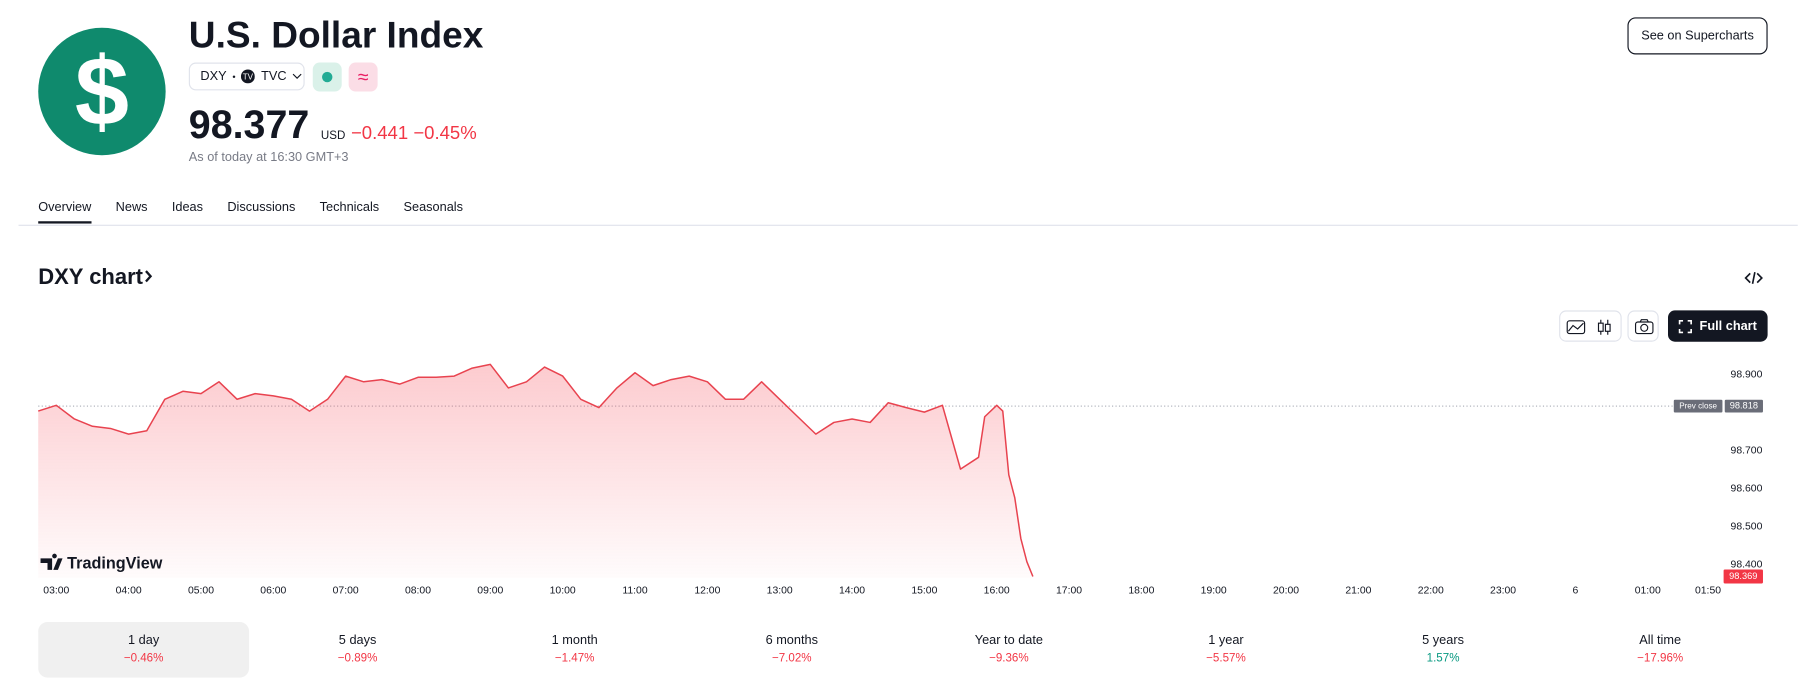 The image size is (1807, 697). What do you see at coordinates (1575, 590) in the screenshot?
I see `x-tick-label: 6` at bounding box center [1575, 590].